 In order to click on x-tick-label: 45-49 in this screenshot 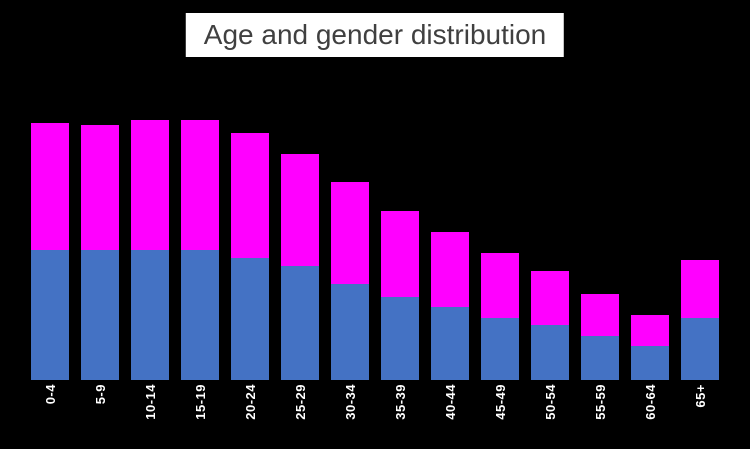, I will do `click(500, 402)`.